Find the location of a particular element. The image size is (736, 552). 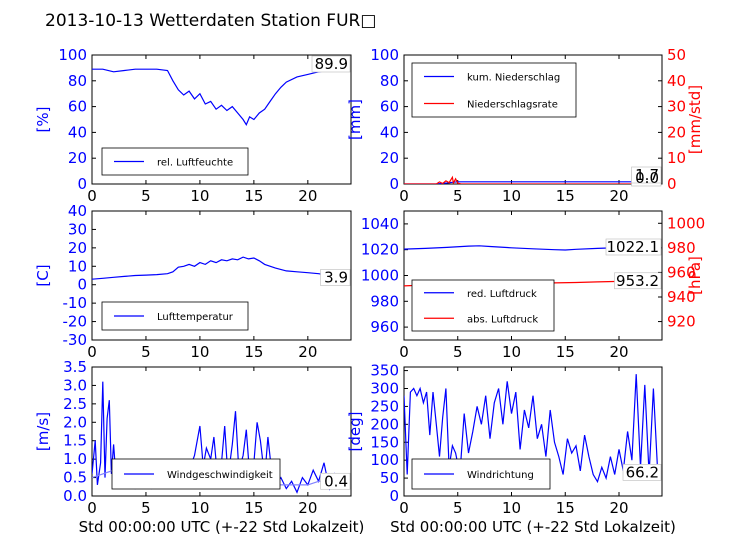

y-tick-label: 30 is located at coordinates (77, 229).